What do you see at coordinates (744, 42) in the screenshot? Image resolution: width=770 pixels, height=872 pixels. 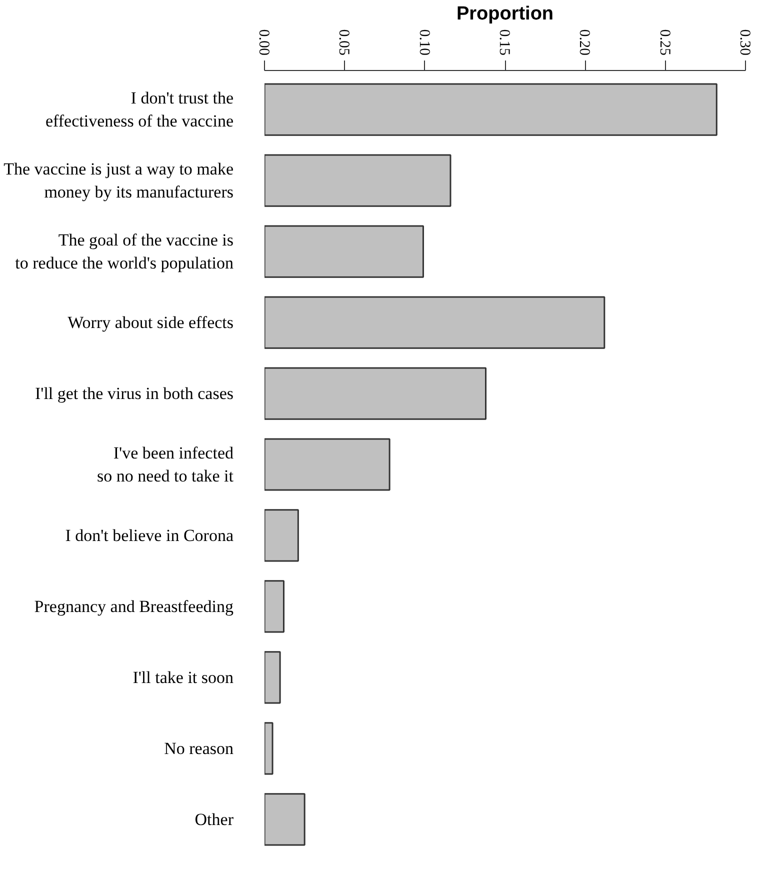 I see `x-tick-label: 0.30` at bounding box center [744, 42].